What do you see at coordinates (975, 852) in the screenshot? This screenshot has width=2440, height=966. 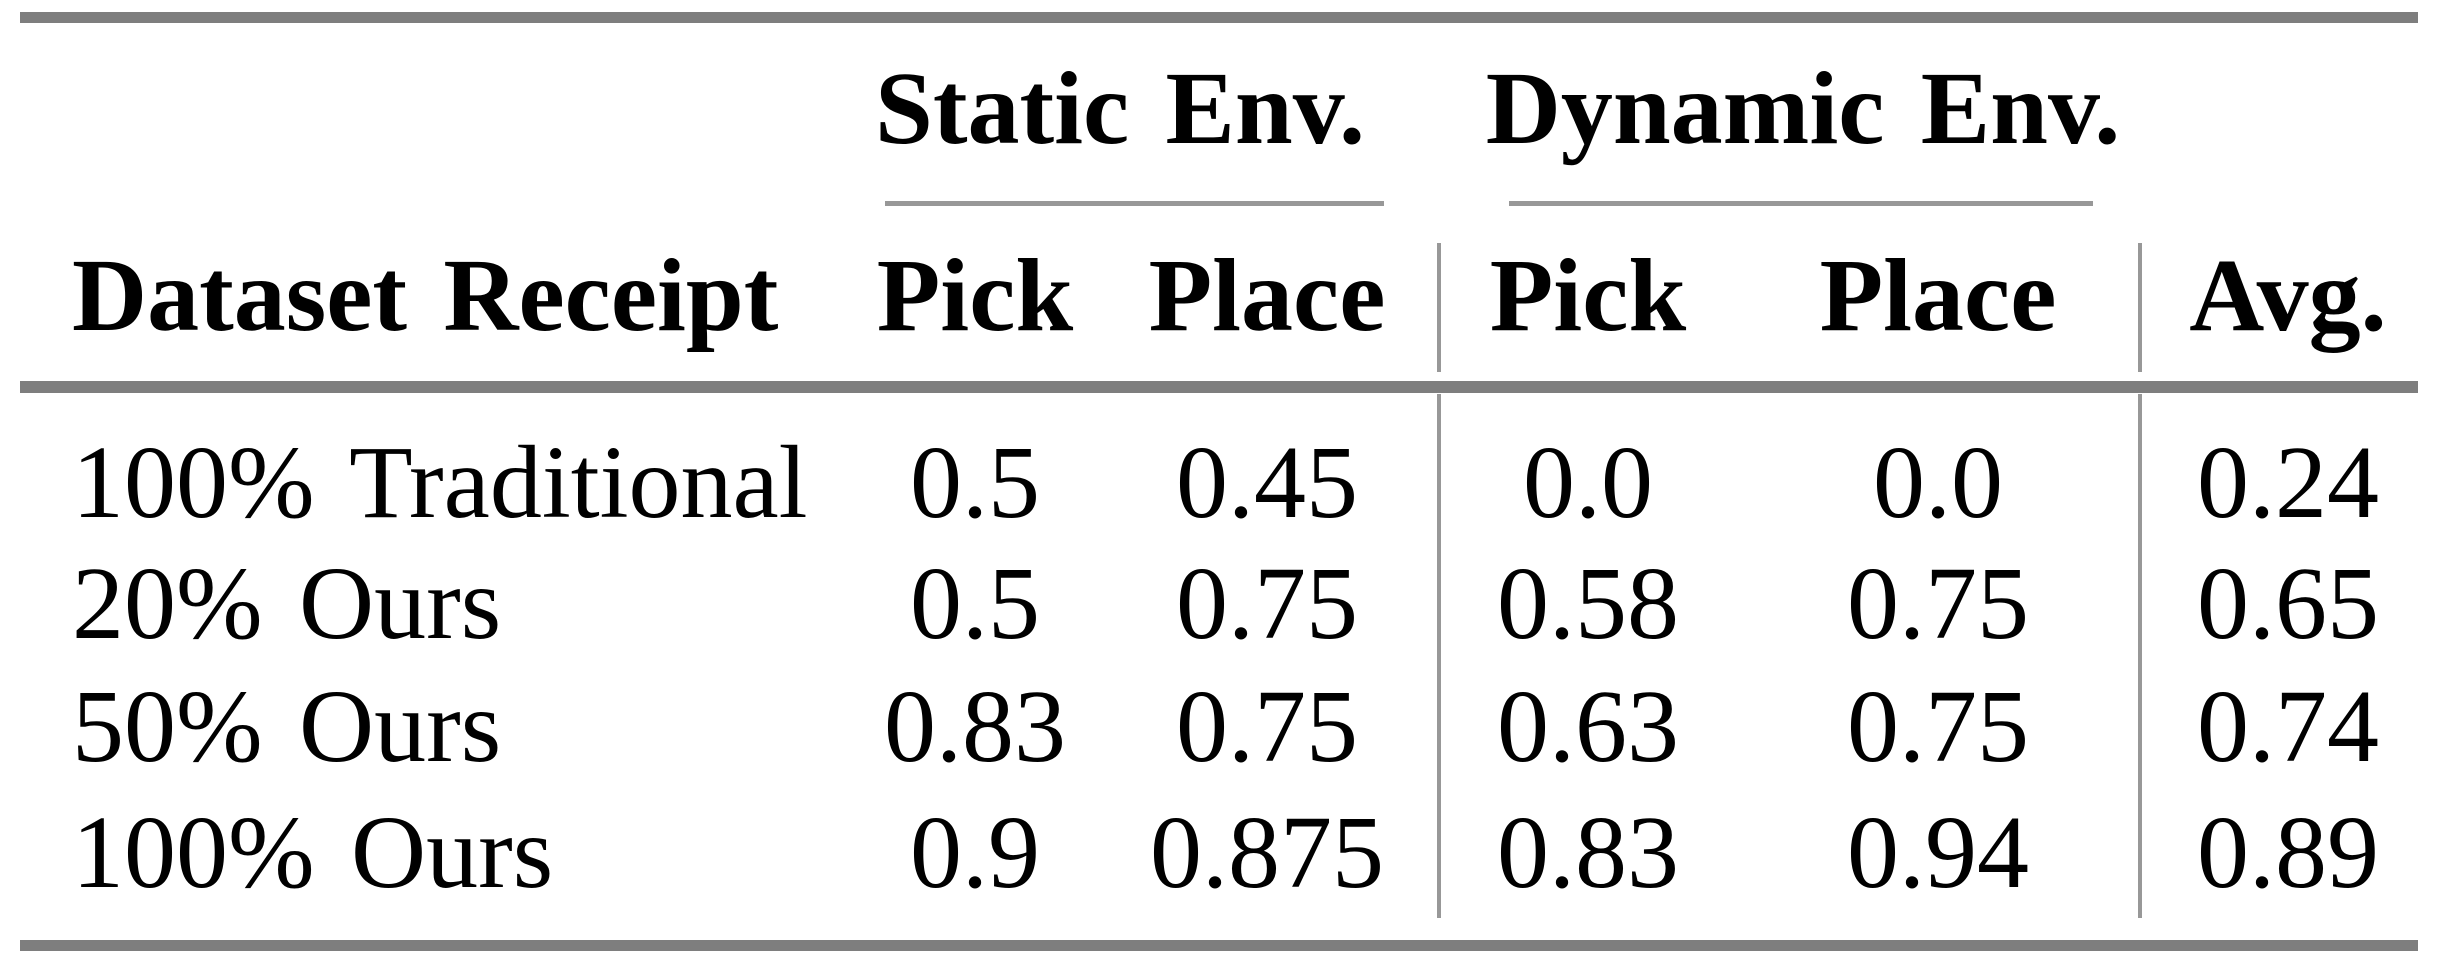 I see `cell-static-pick: 0.9` at bounding box center [975, 852].